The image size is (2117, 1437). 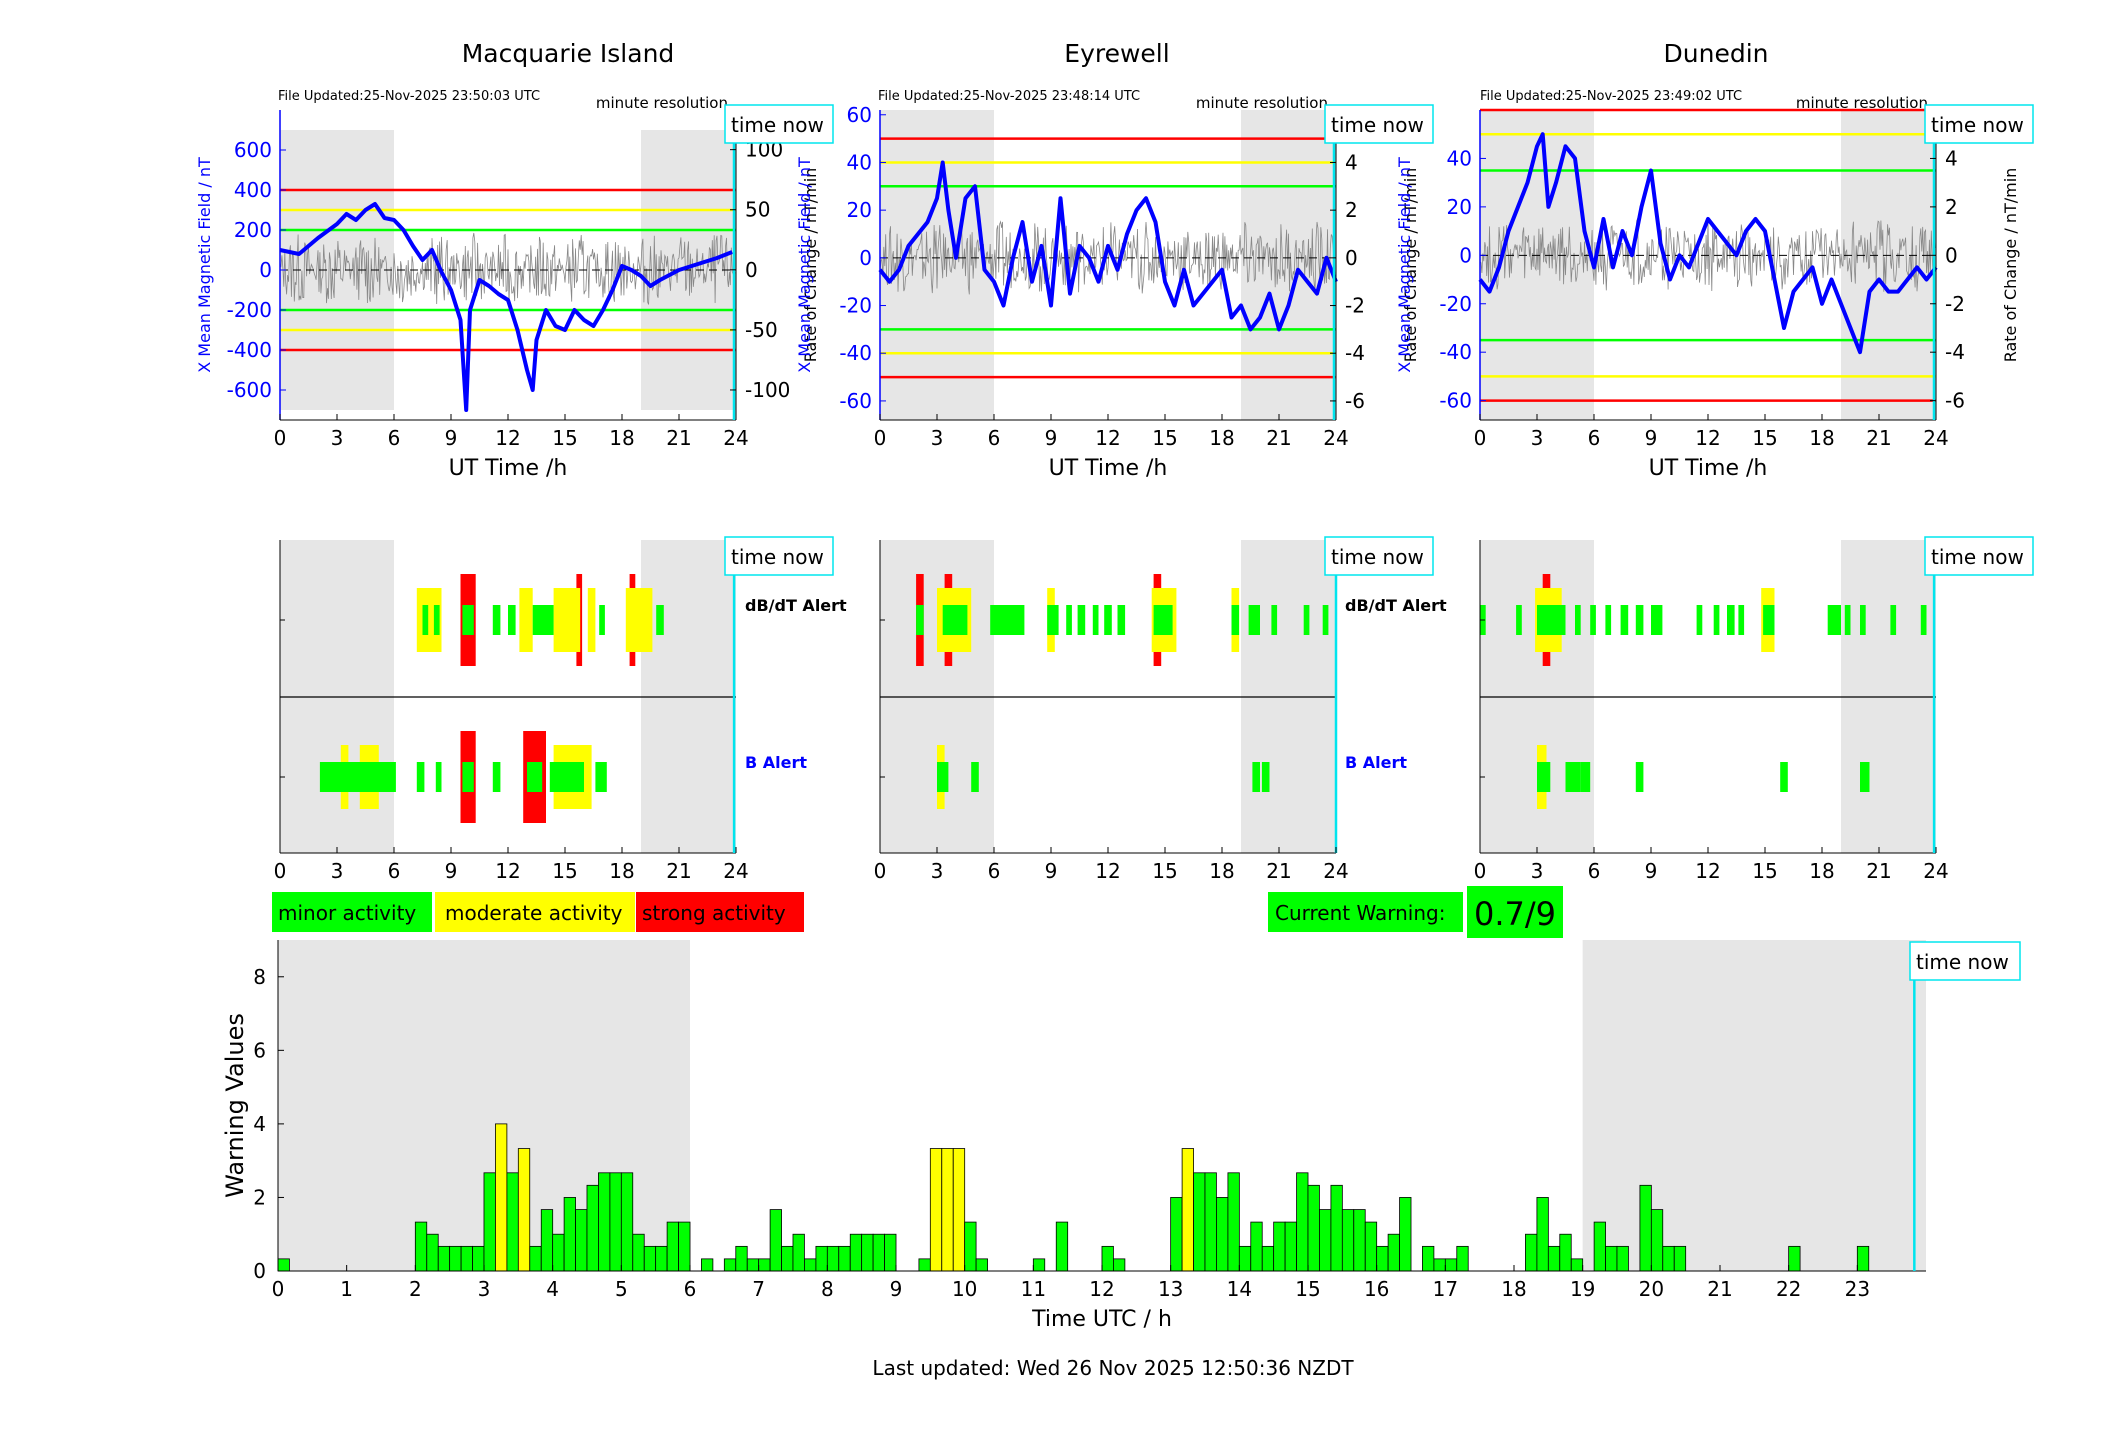 I want to click on y-tick-label: 40, so click(x=1459, y=158).